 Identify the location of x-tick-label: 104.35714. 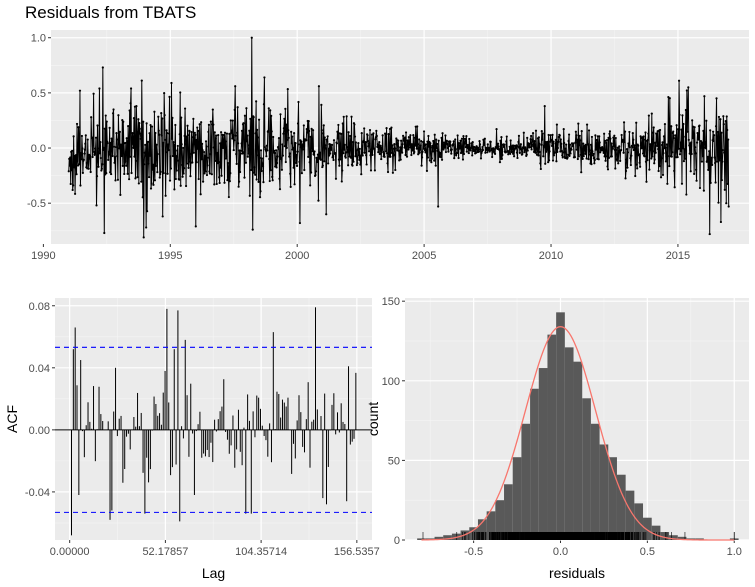
(261, 552).